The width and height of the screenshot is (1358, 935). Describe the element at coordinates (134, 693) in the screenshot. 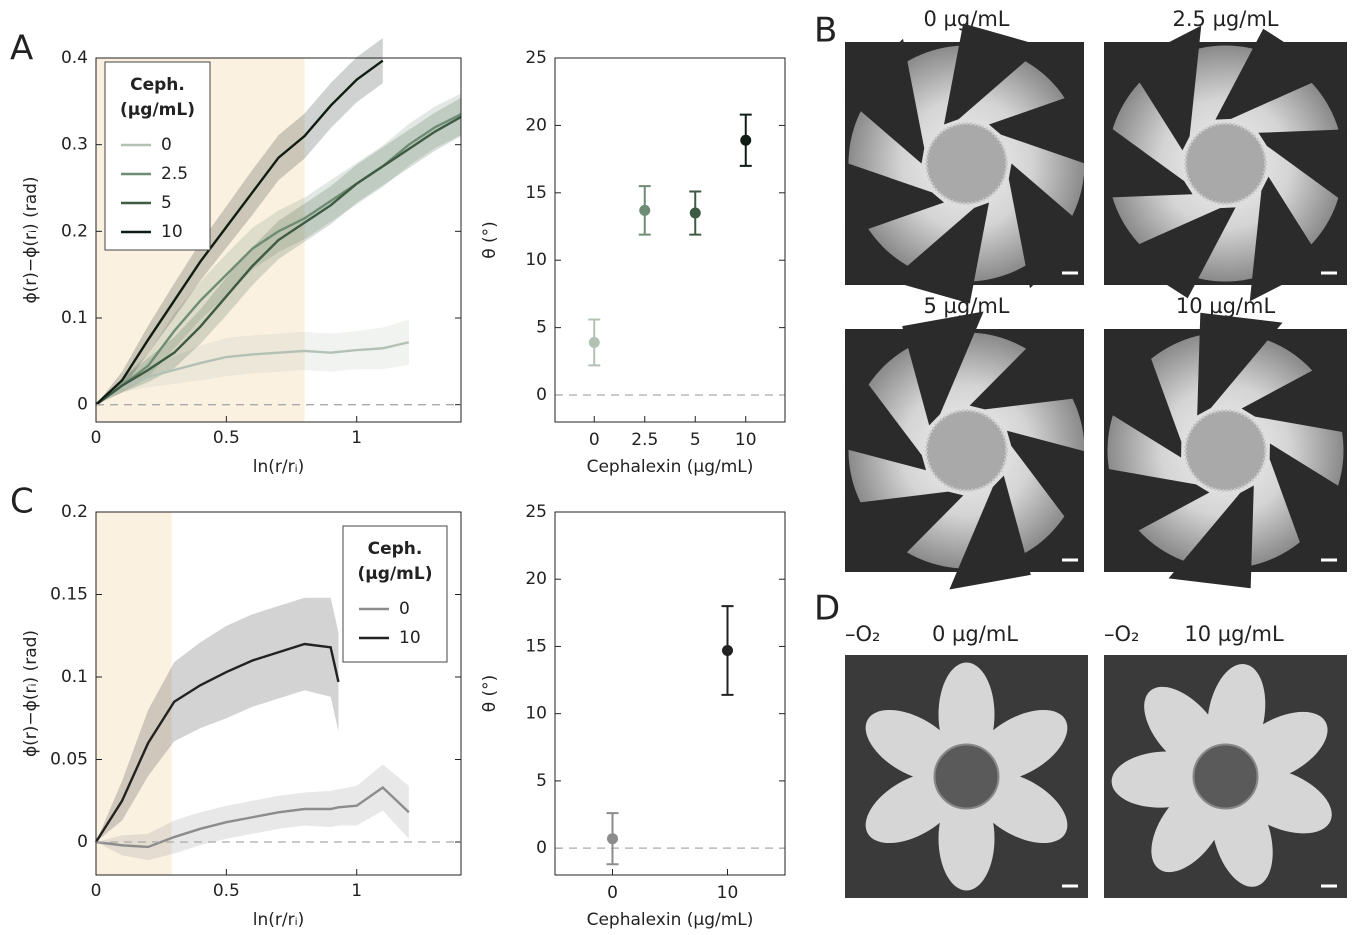

I see `highlight-region` at that location.